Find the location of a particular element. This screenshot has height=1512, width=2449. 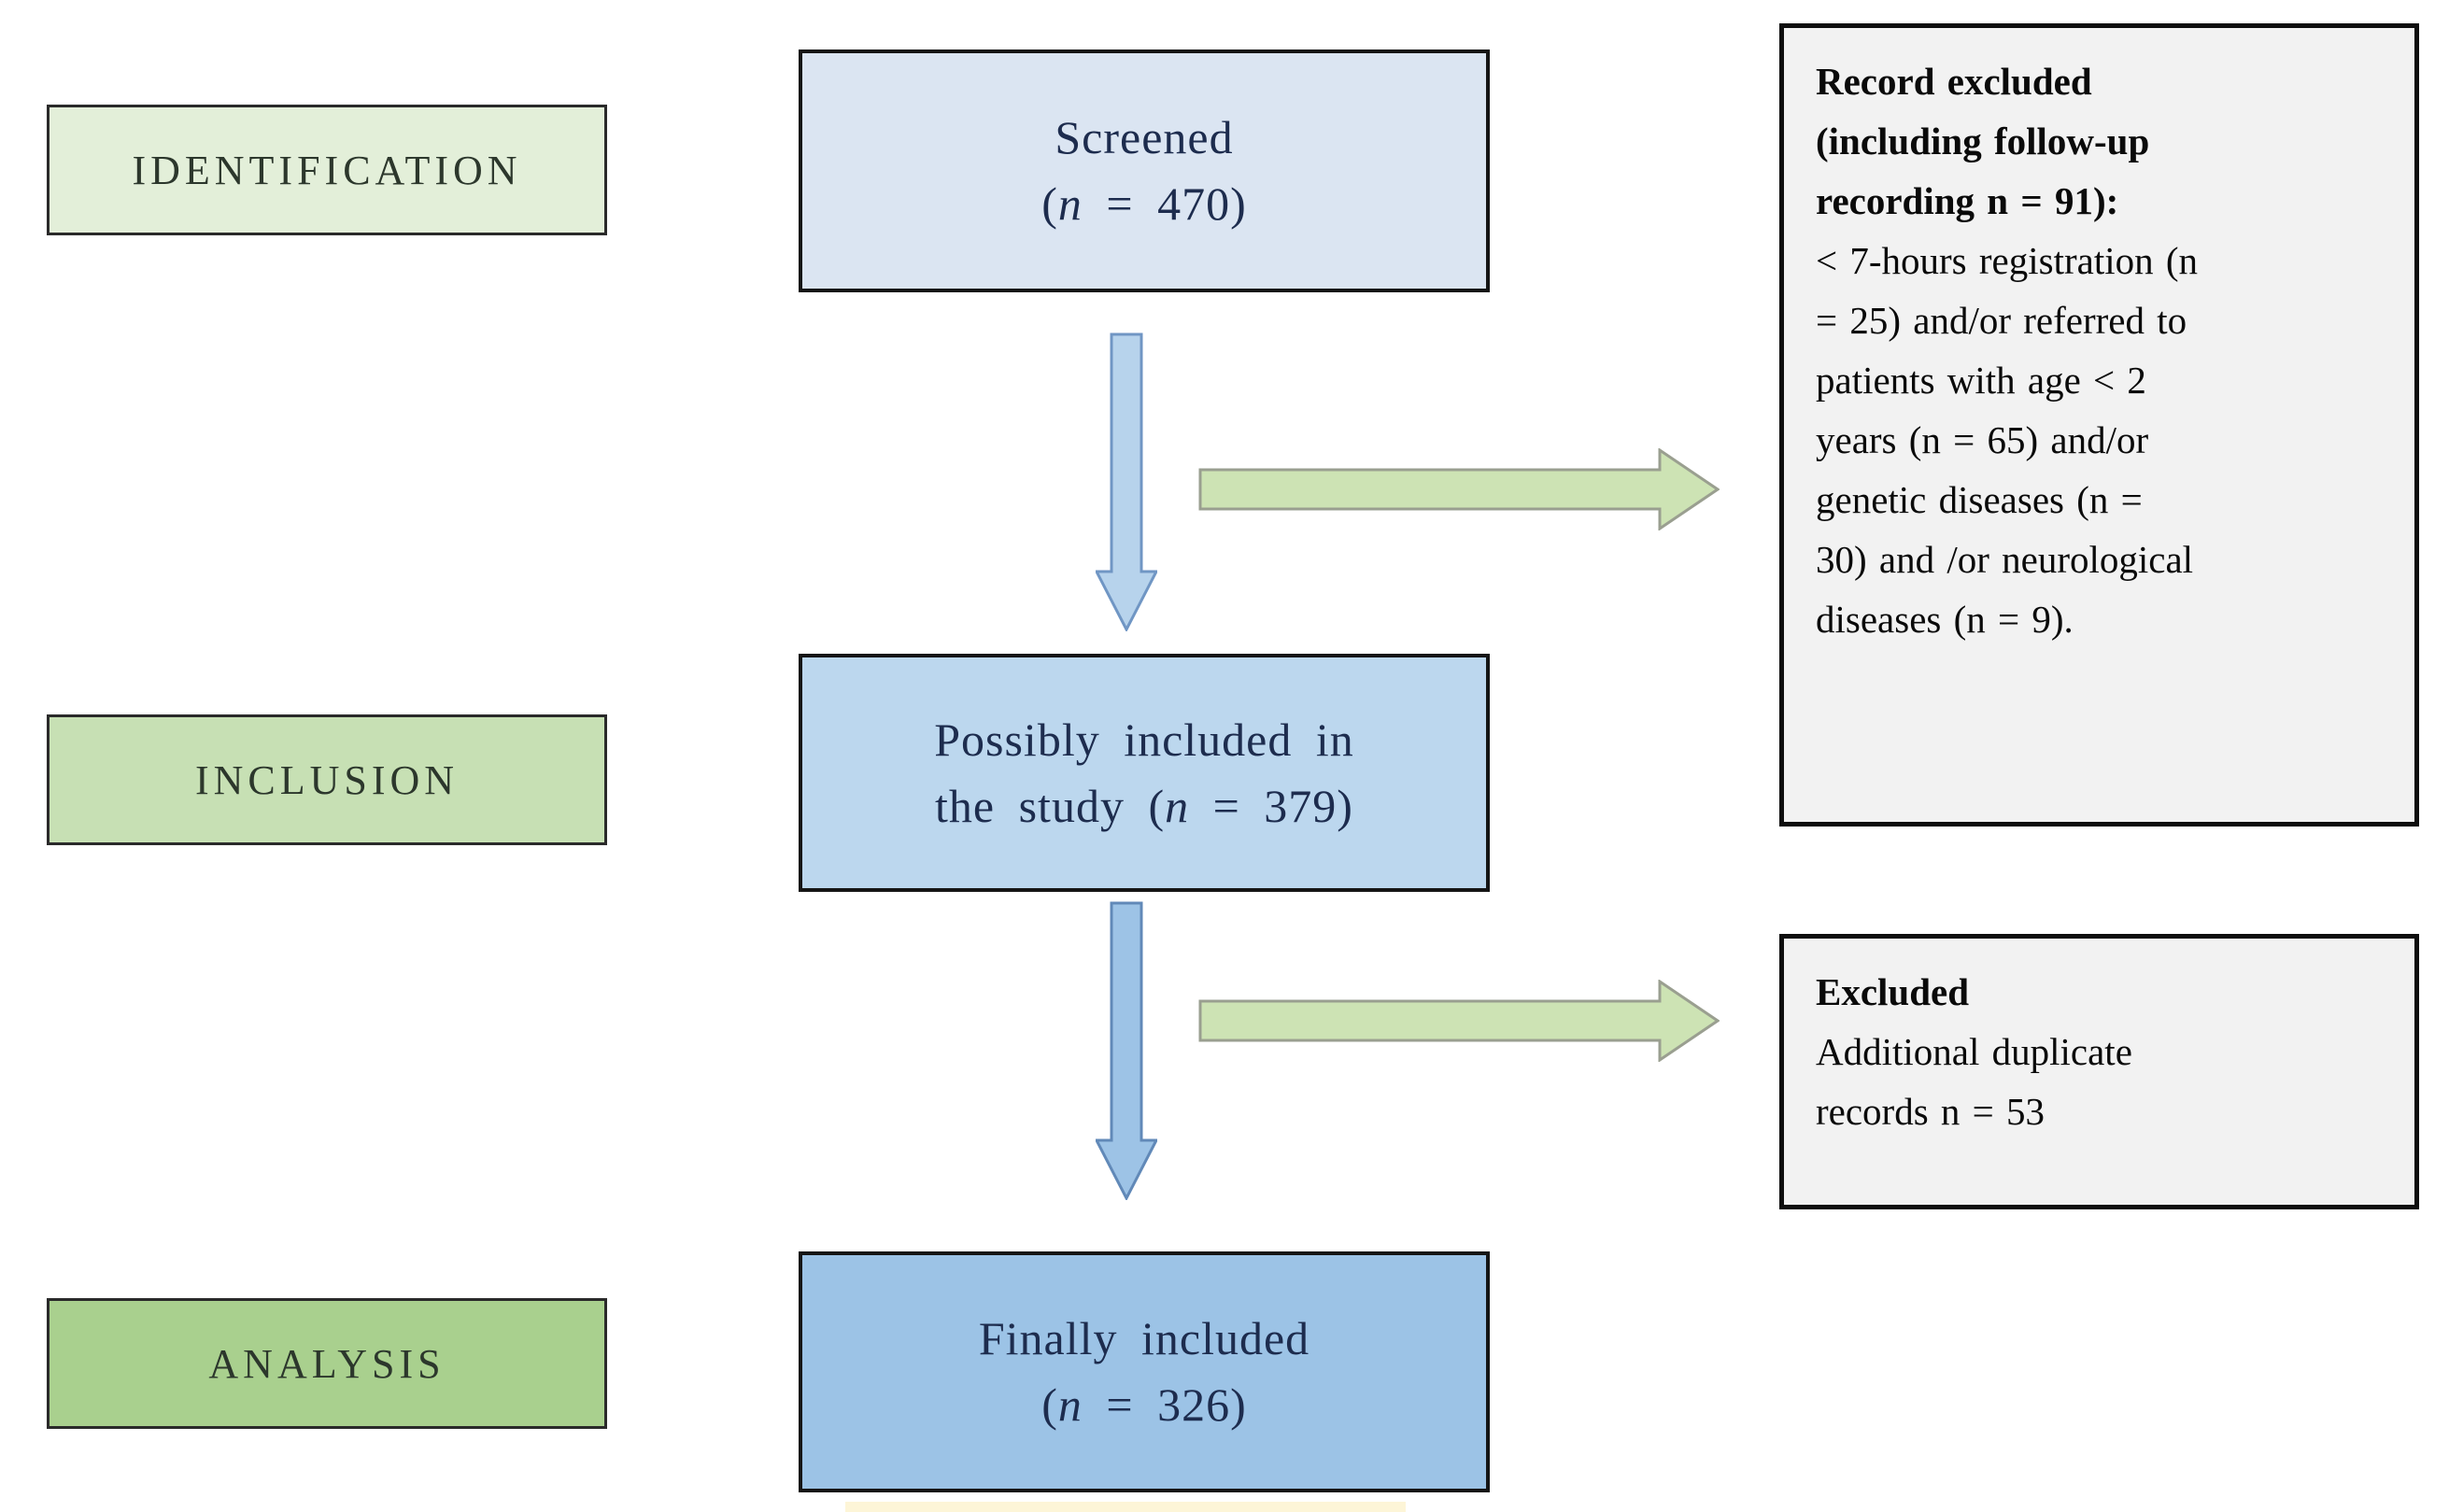

flow-box-screened-count: (n = 470) is located at coordinates (1144, 204).